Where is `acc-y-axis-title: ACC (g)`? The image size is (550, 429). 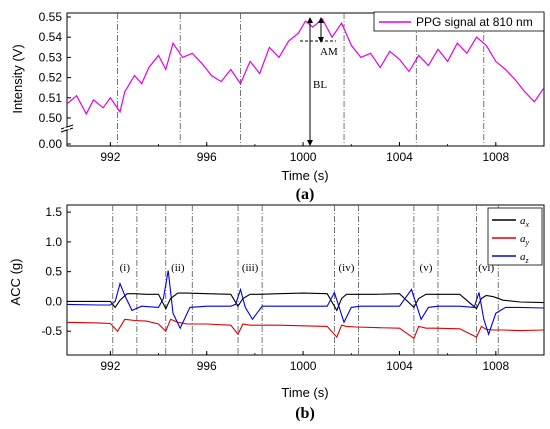
acc-y-axis-title: ACC (g) is located at coordinates (15, 282).